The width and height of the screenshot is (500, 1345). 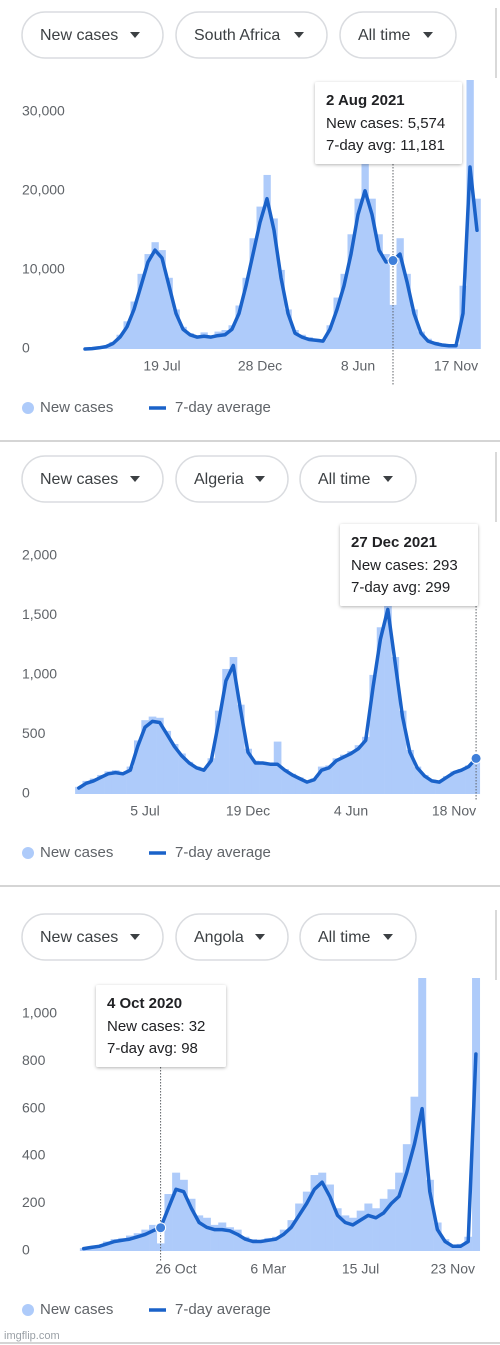 What do you see at coordinates (344, 937) in the screenshot?
I see `filter-label: All time` at bounding box center [344, 937].